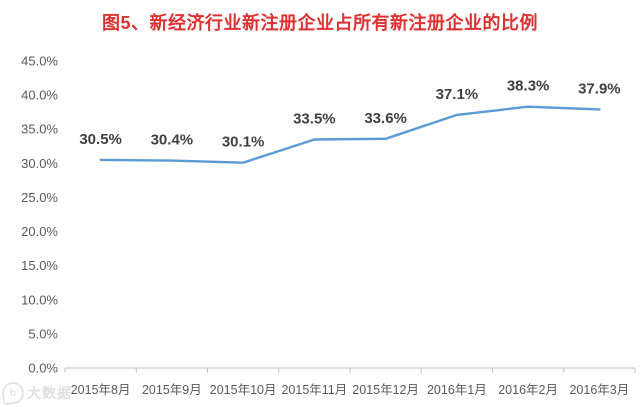 The width and height of the screenshot is (640, 407). Describe the element at coordinates (243, 390) in the screenshot. I see `x-tick-label: 2015年10月` at that location.